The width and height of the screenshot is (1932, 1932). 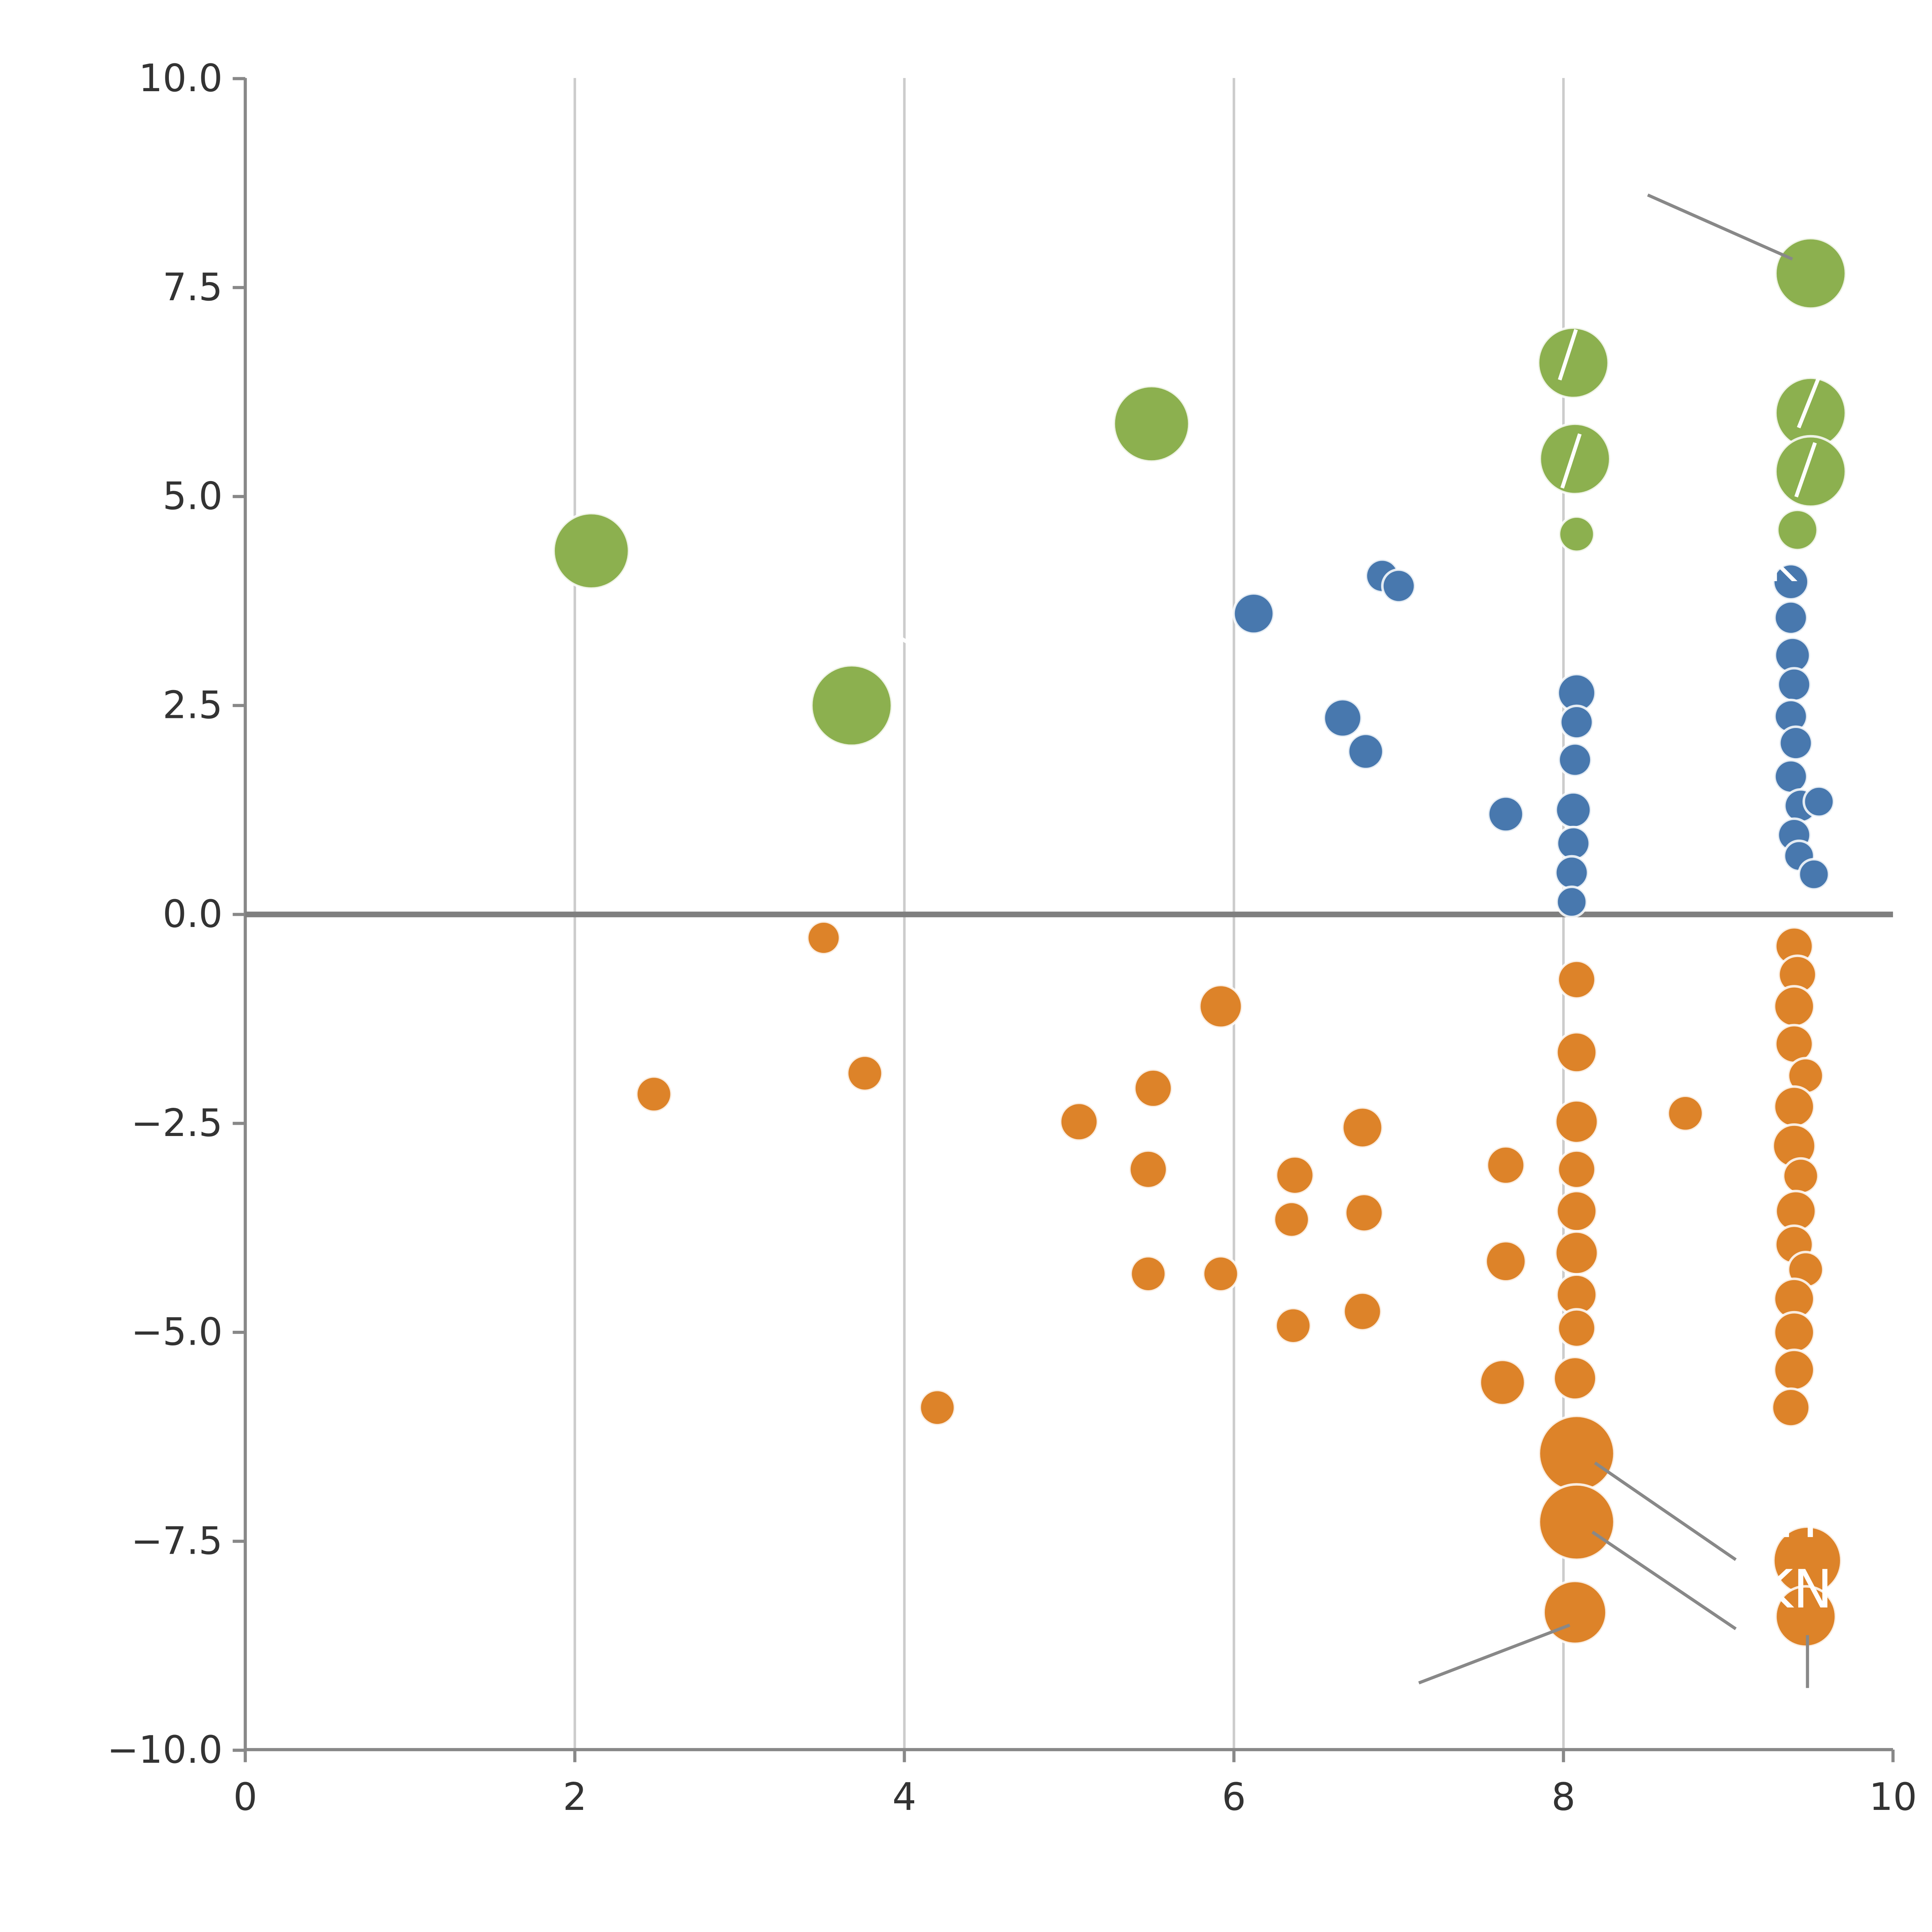 What do you see at coordinates (193, 914) in the screenshot?
I see `y-tick-label: 0.0` at bounding box center [193, 914].